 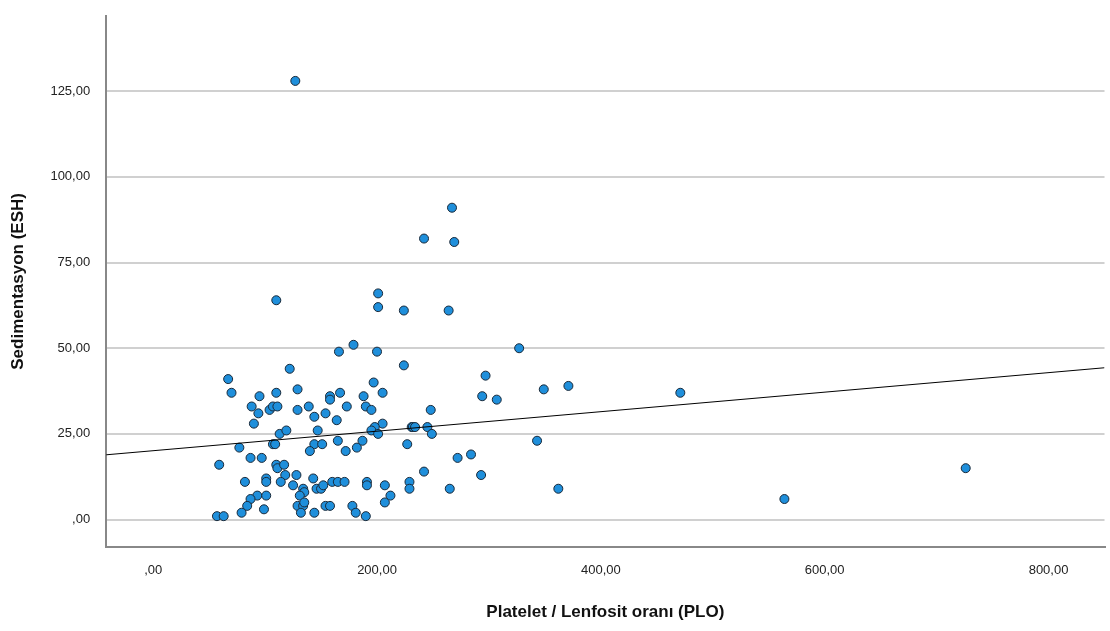 What do you see at coordinates (70, 176) in the screenshot?
I see `y-tick-label: 100,00` at bounding box center [70, 176].